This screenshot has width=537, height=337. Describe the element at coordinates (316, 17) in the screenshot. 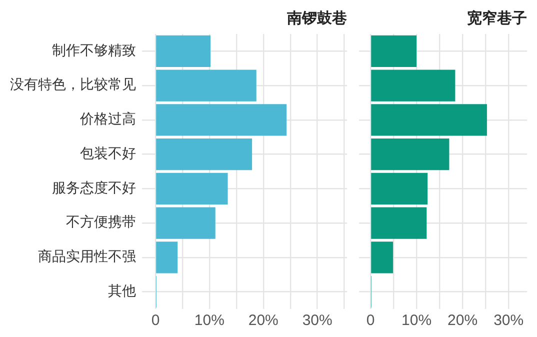

I see `chart-title: 南锣鼓巷` at that location.